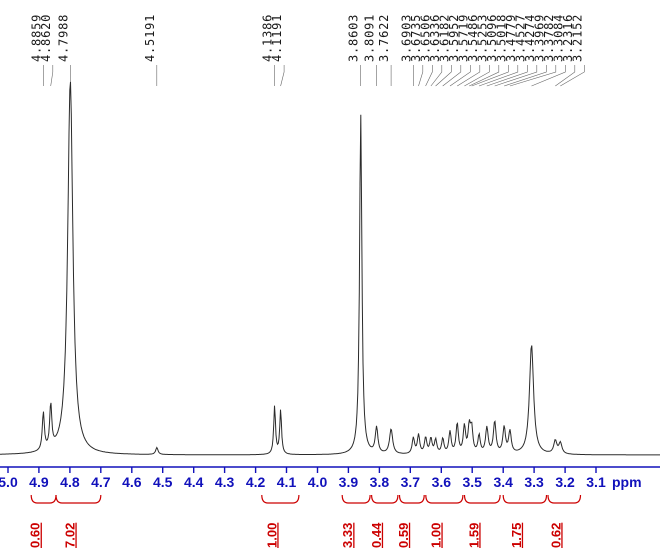  Describe the element at coordinates (354, 38) in the screenshot. I see `peak-shift-label: 3.8603` at that location.